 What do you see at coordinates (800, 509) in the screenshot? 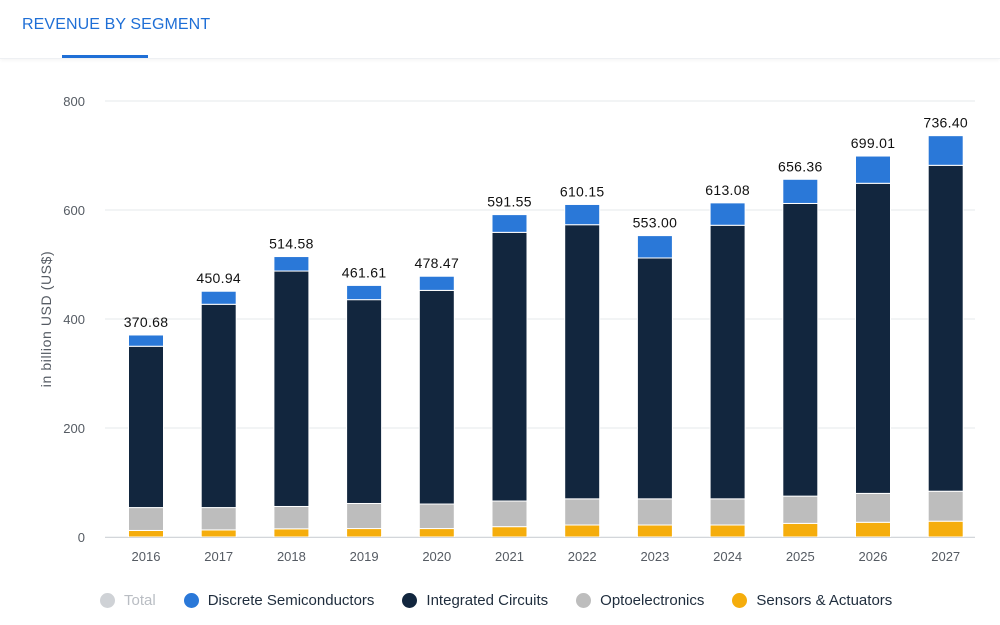
I see `bar-optoelectronics-2025` at bounding box center [800, 509].